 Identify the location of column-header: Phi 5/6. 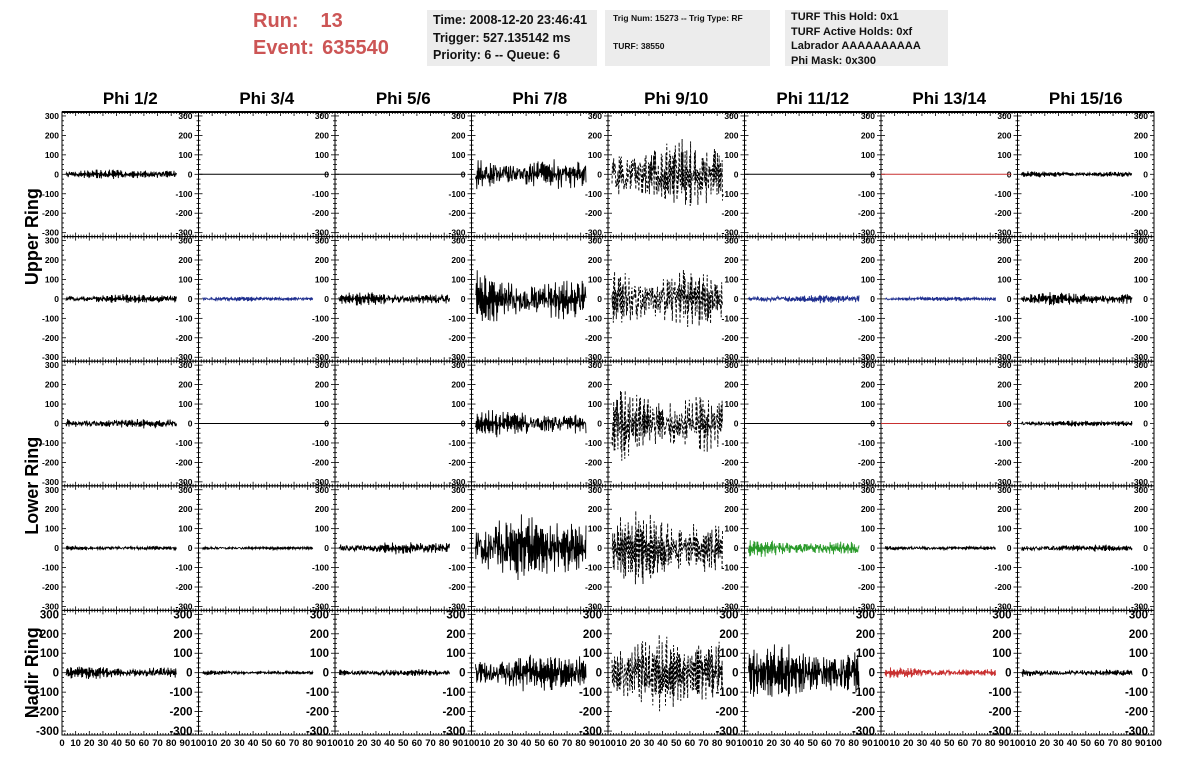
(403, 98).